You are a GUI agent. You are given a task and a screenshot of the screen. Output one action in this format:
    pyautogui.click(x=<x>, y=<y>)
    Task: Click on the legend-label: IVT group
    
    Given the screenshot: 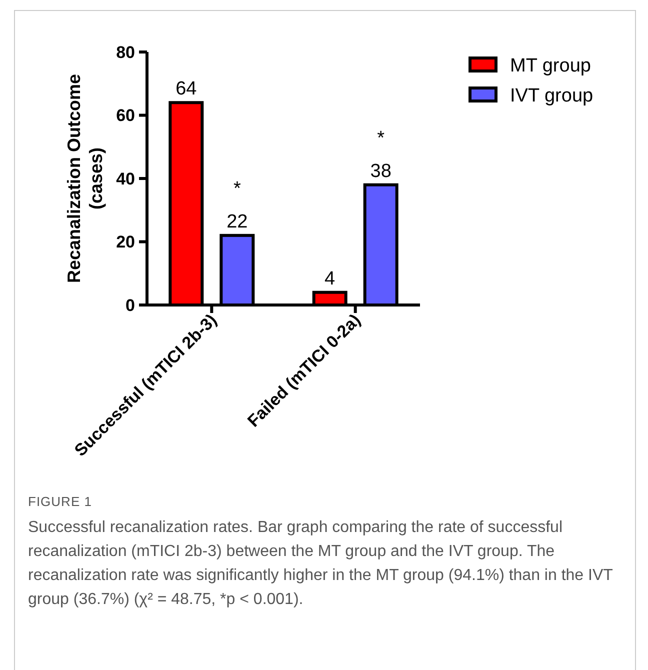 What is the action you would take?
    pyautogui.click(x=552, y=96)
    